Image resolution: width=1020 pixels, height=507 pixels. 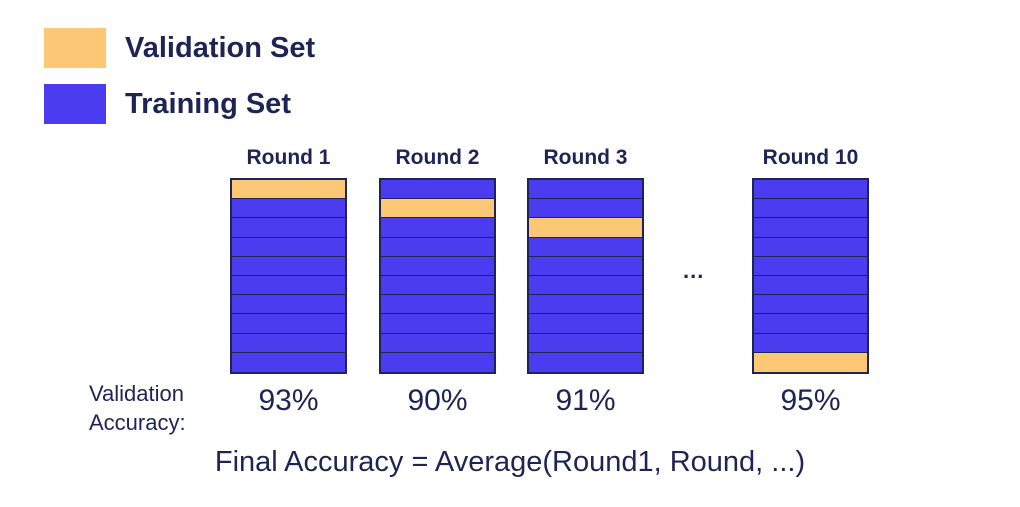 I want to click on round-label: Round 2, so click(x=437, y=157).